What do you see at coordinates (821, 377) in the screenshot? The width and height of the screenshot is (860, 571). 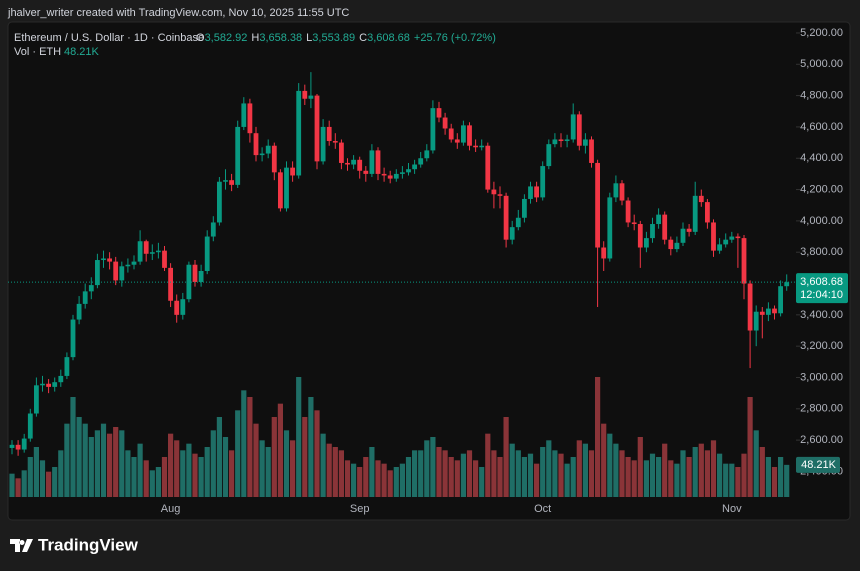 I see `y-tick-label: 3,000.00` at bounding box center [821, 377].